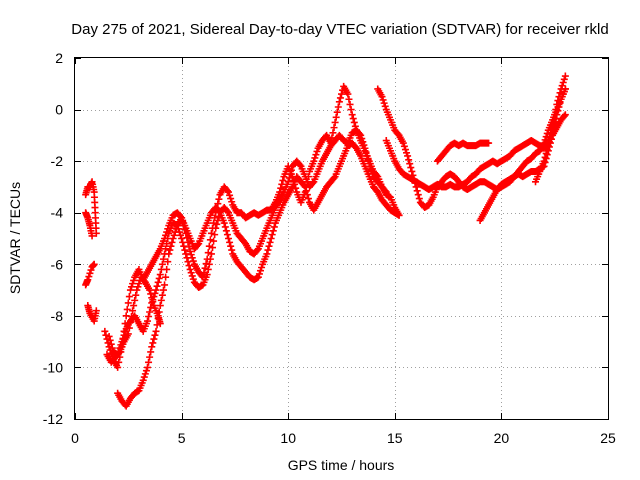 This screenshot has height=480, width=640. What do you see at coordinates (288, 438) in the screenshot?
I see `x-tick-label: 10` at bounding box center [288, 438].